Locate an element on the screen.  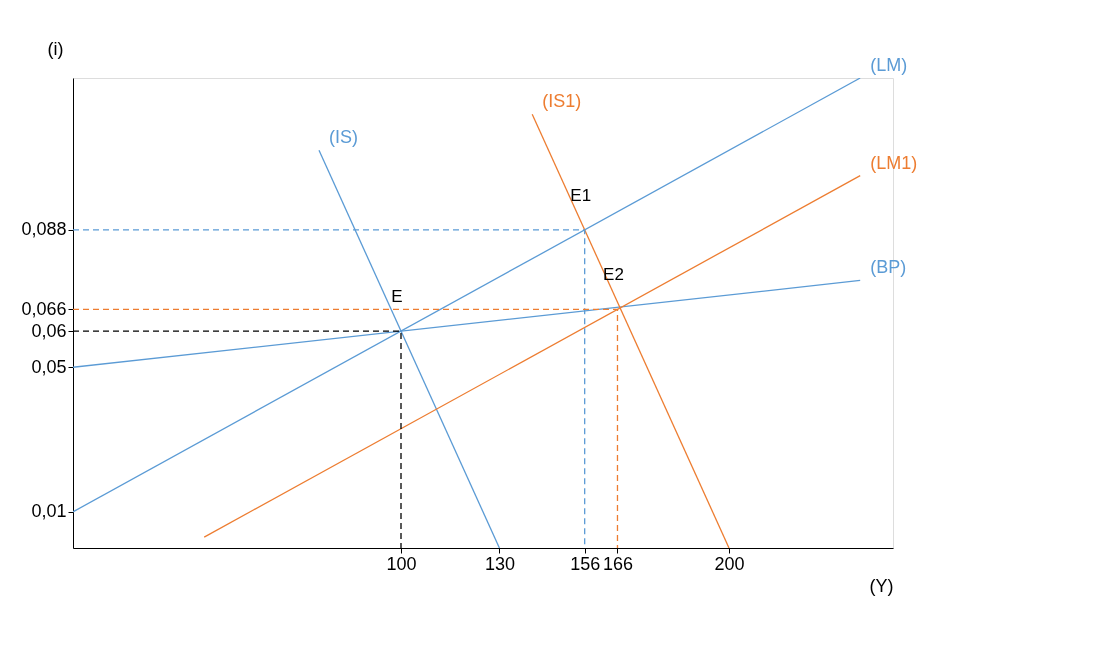
annotation: E2 is located at coordinates (613, 275).